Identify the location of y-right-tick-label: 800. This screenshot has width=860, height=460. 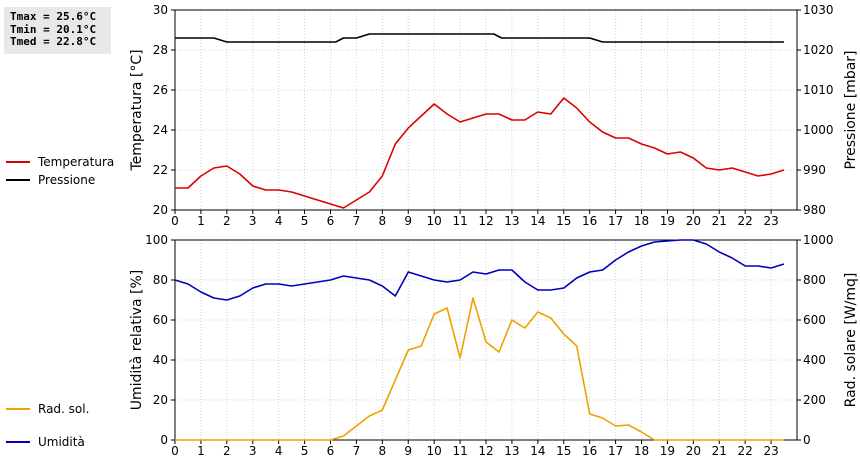
(814, 280).